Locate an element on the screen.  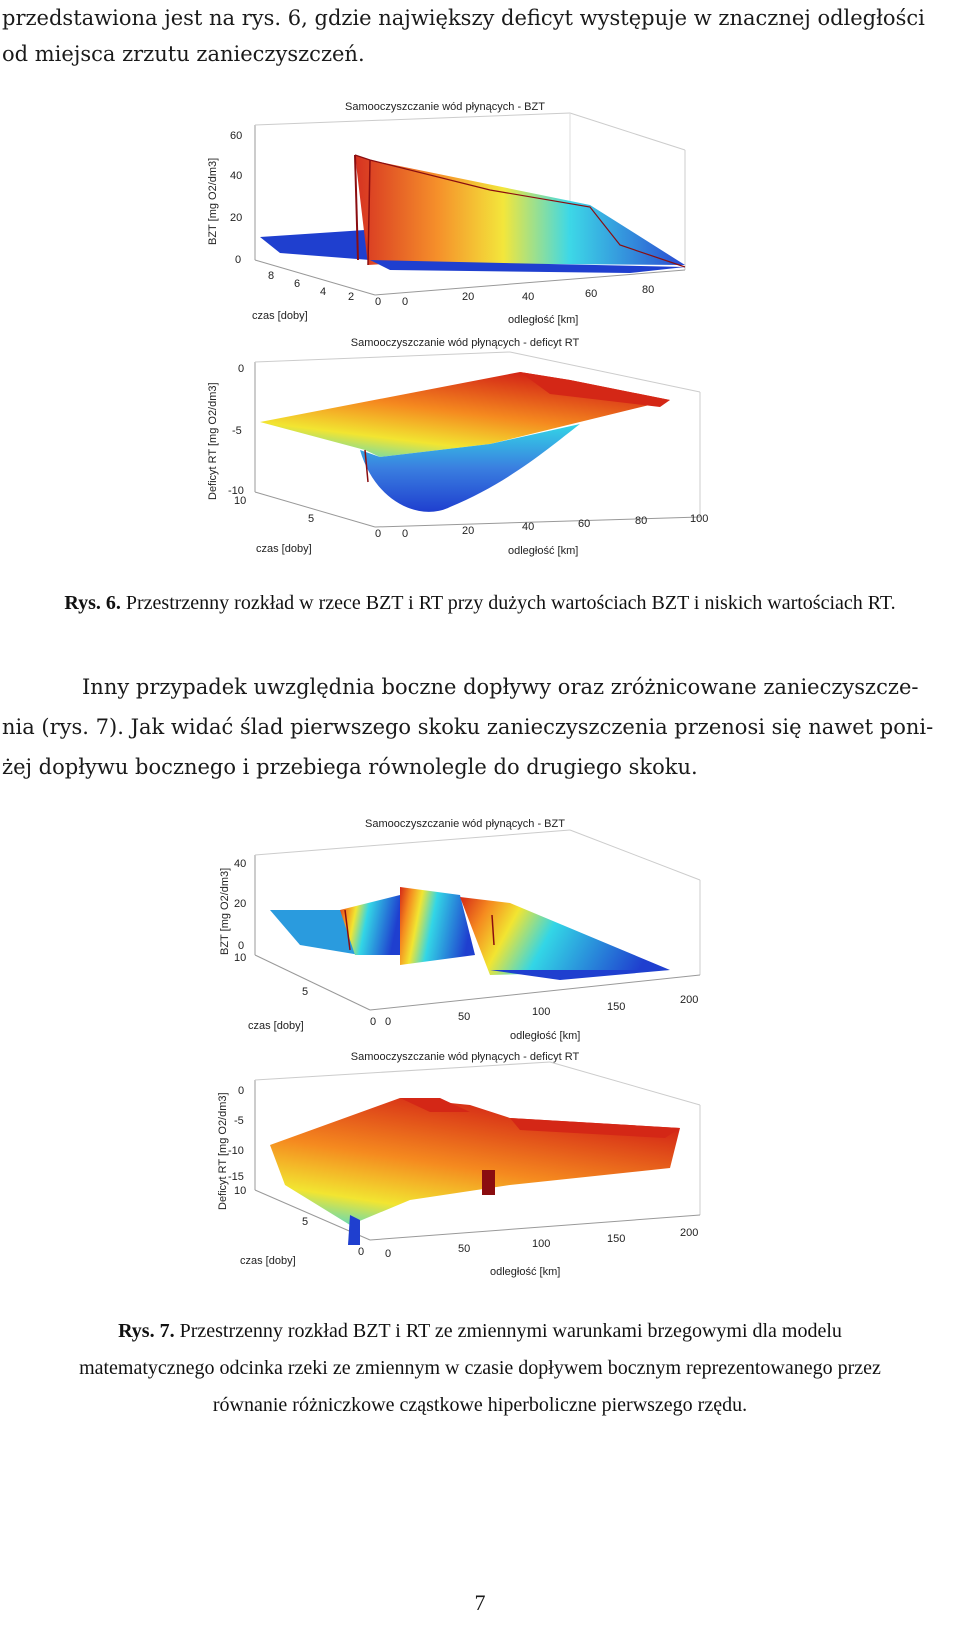
t-tick: 4 is located at coordinates (323, 292).